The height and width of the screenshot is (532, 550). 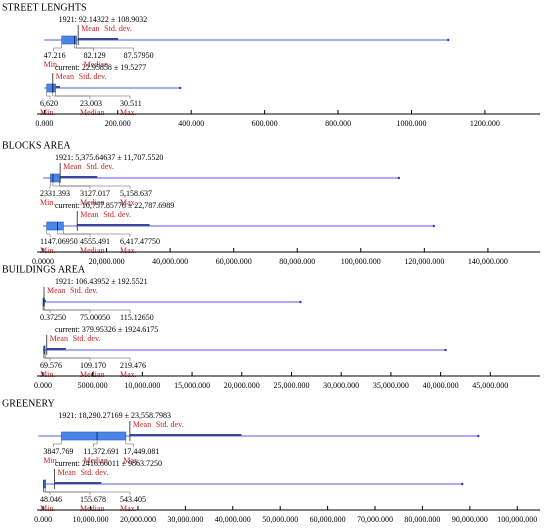 I want to click on stat-value: 0.37250, so click(x=53, y=317).